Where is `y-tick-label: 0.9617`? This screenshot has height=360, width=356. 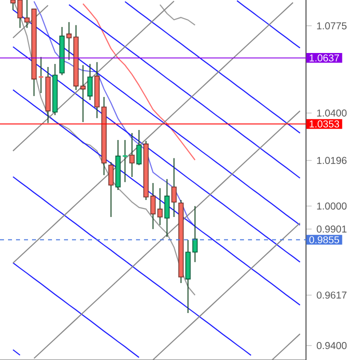 y-tick-label: 0.9617 is located at coordinates (331, 295).